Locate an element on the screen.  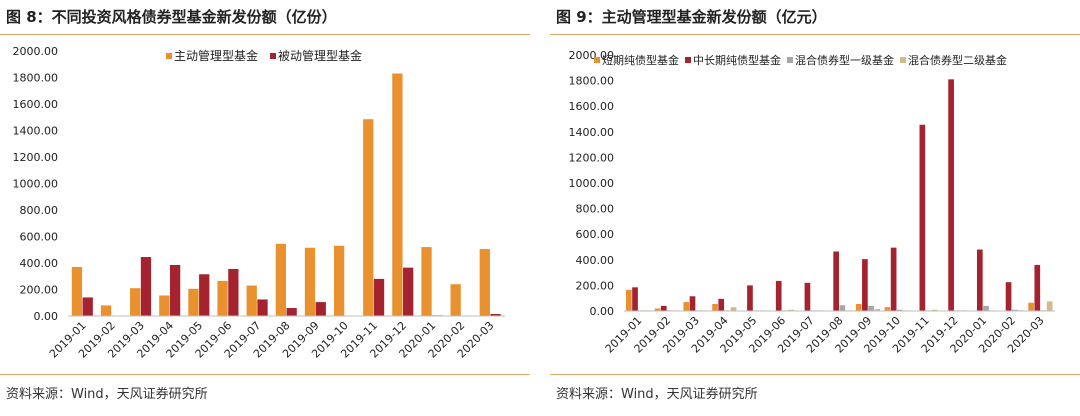
legend-label: 中长期纯债型基金 is located at coordinates (737, 60).